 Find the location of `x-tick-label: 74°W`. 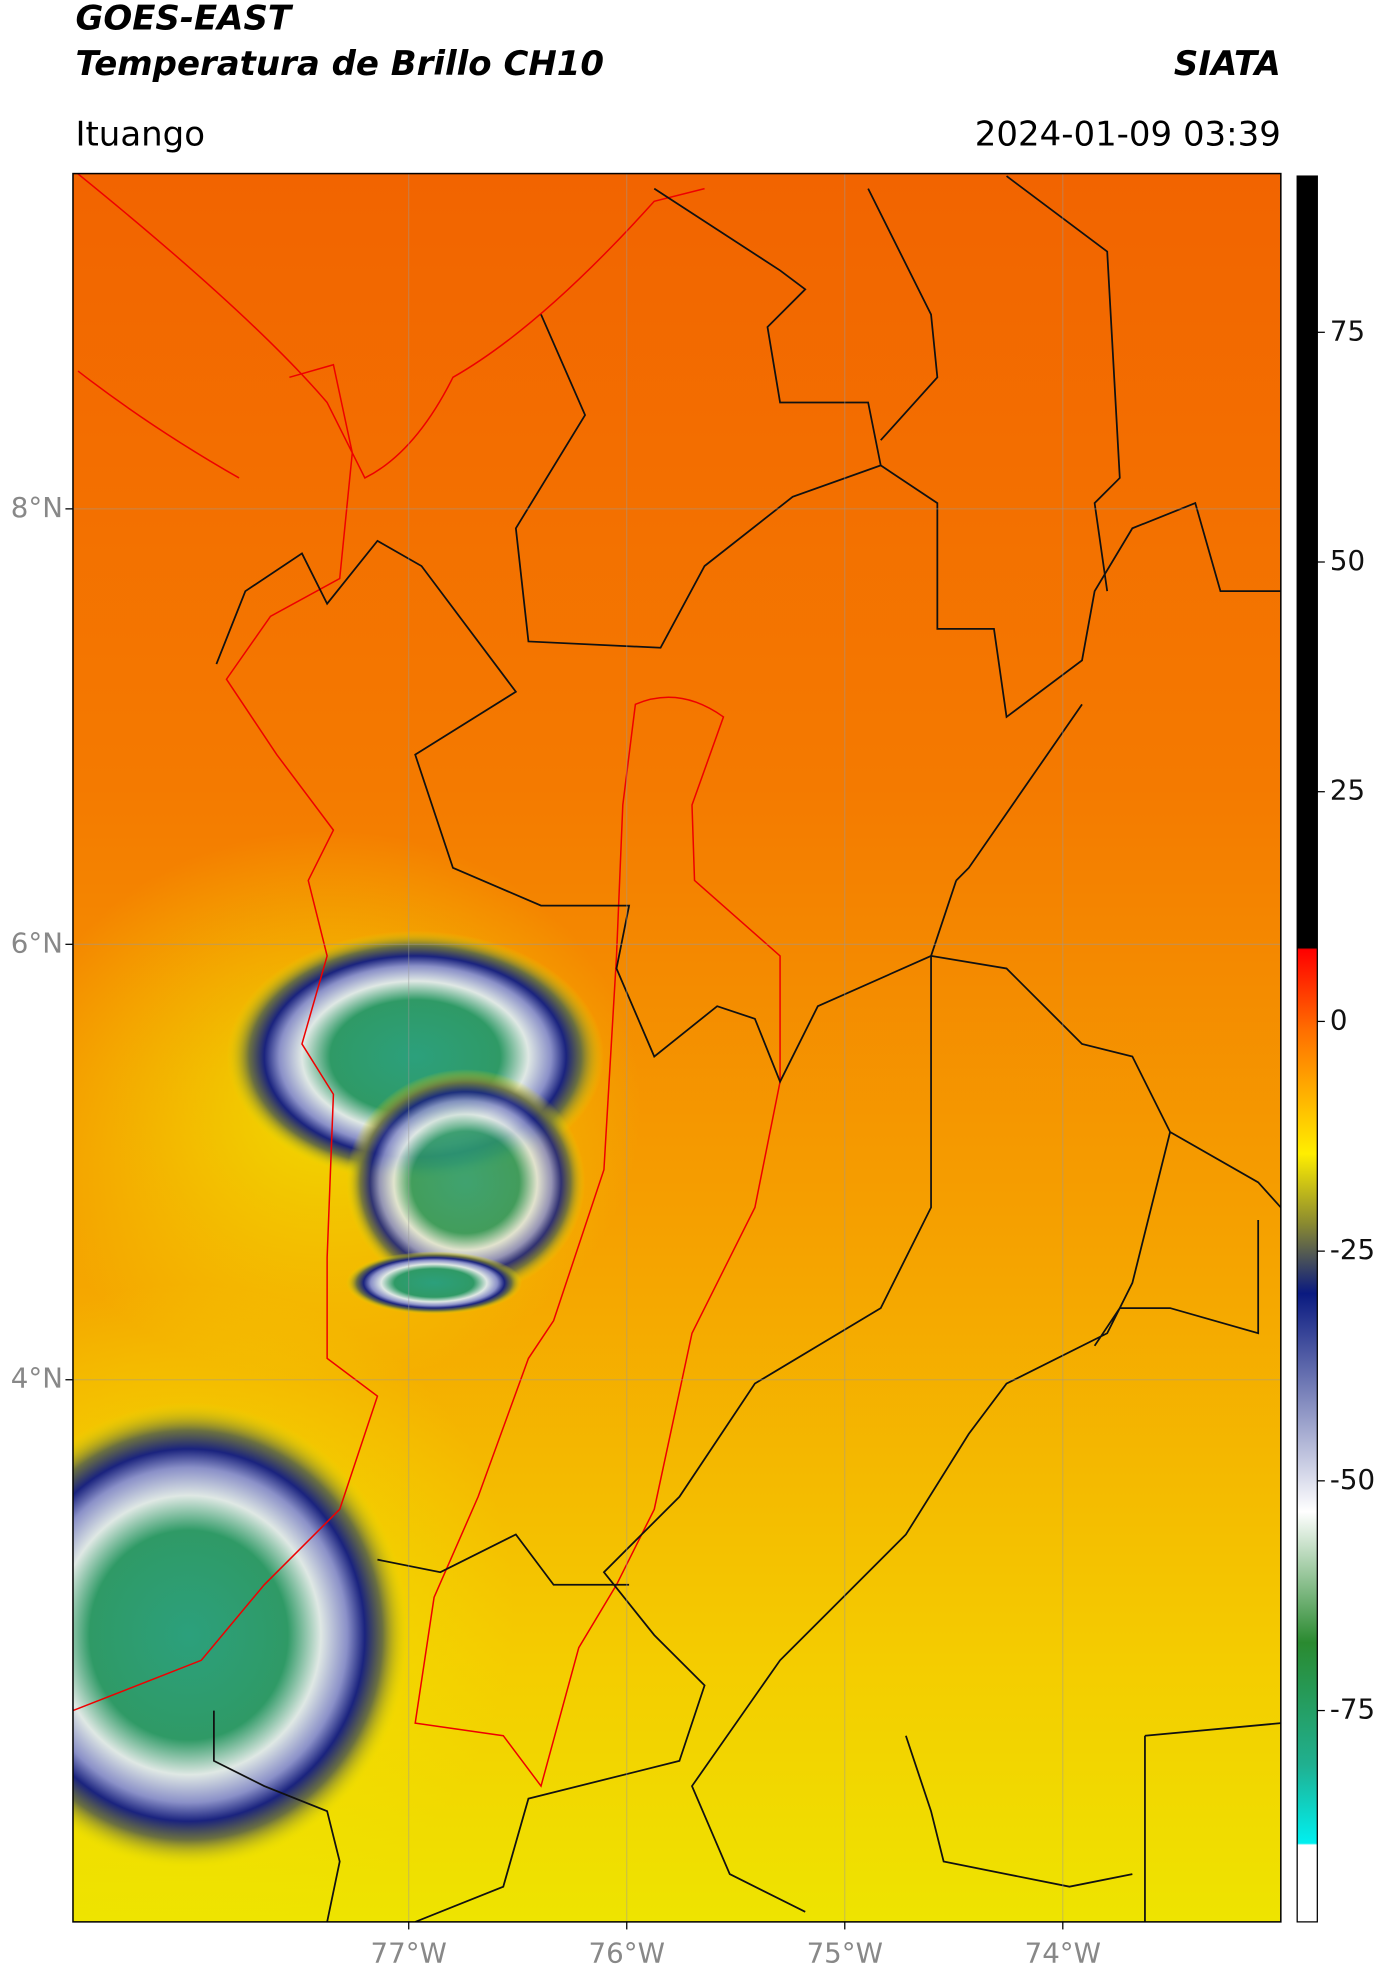

x-tick-label: 74°W is located at coordinates (1063, 1953).